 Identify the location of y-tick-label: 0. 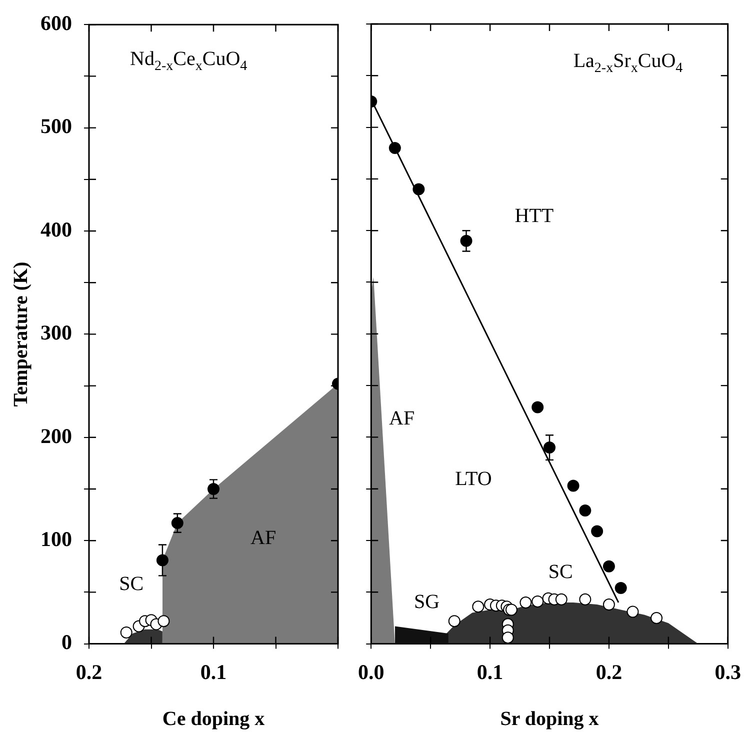
(67, 642).